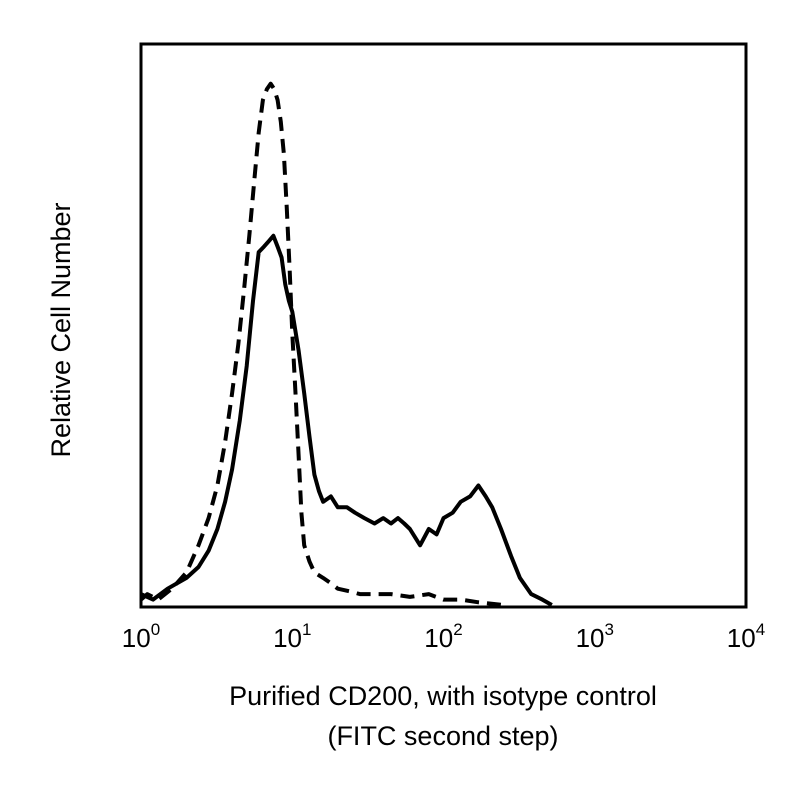  I want to click on x-axis-label-line-2: (FITC second step), so click(442, 736).